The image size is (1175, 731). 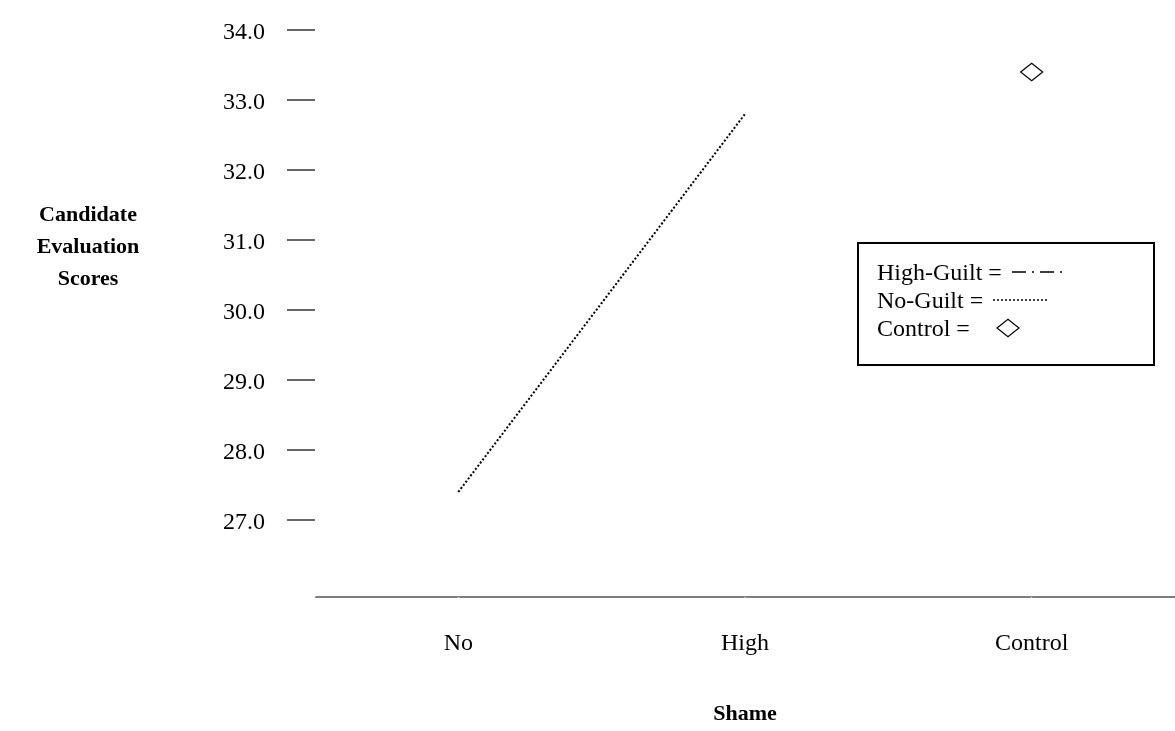 I want to click on x-axis-title: Shame, so click(x=745, y=713).